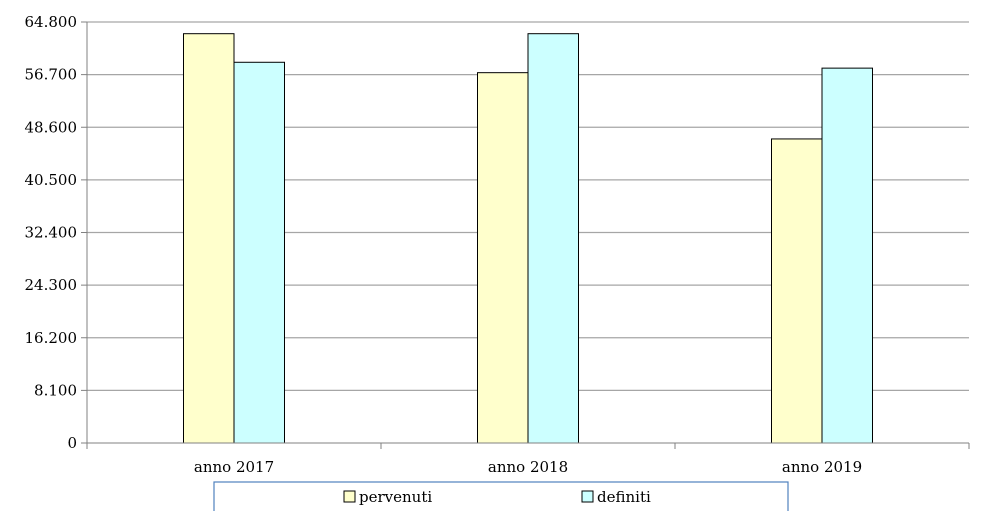  What do you see at coordinates (51, 338) in the screenshot?
I see `y-tick-label: 16.200` at bounding box center [51, 338].